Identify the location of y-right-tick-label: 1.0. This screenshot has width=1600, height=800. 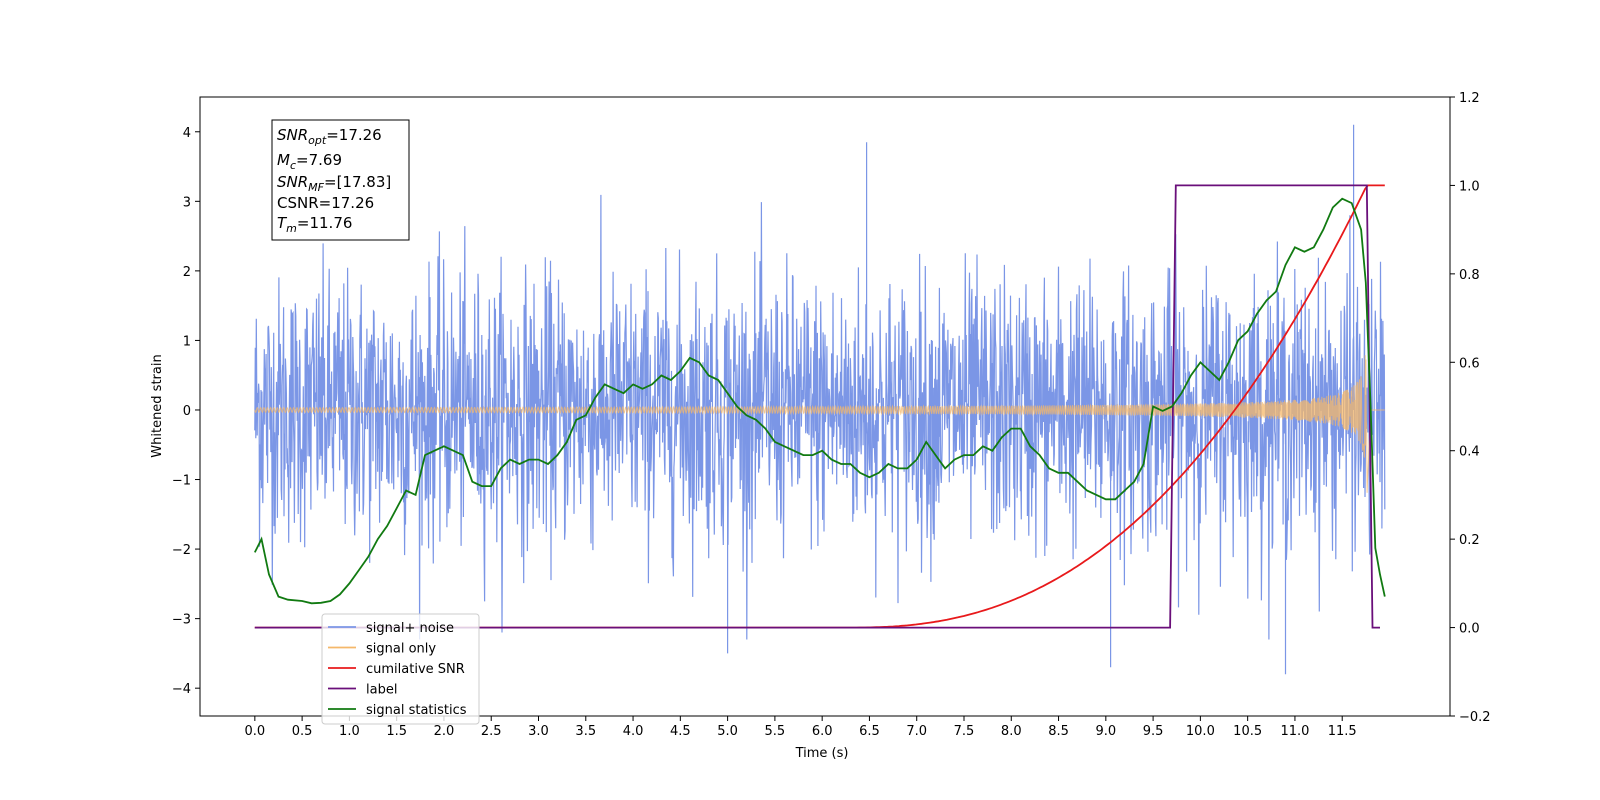
(1469, 186).